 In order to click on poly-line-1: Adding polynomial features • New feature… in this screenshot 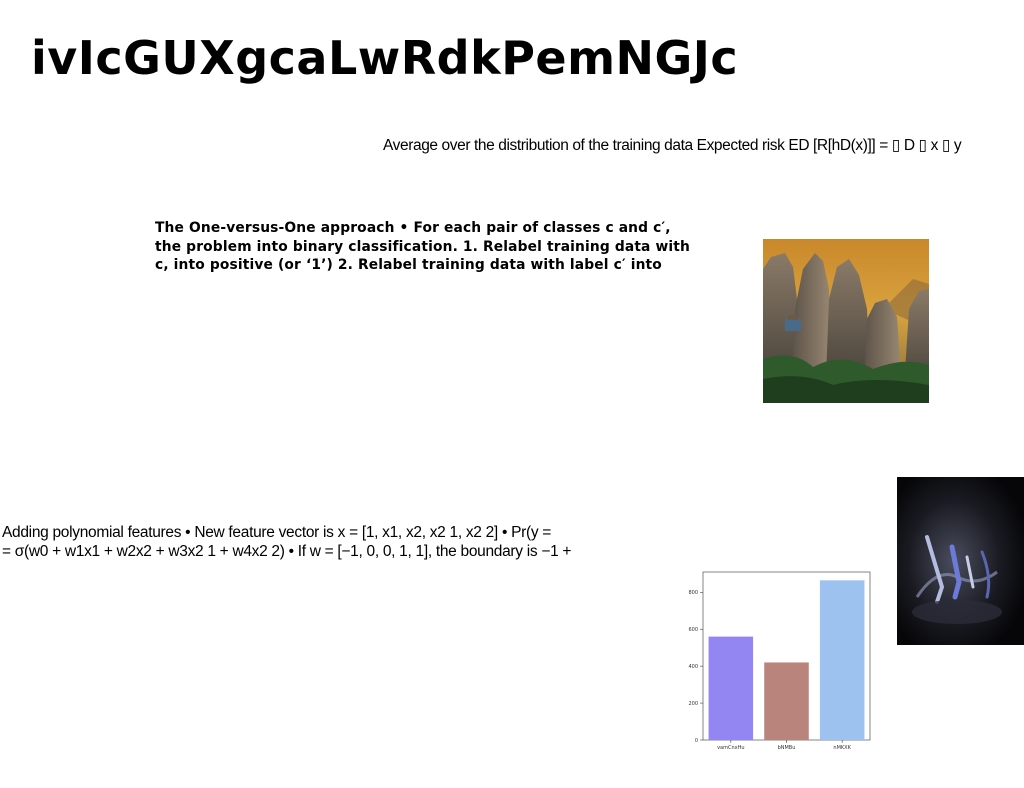, I will do `click(277, 532)`.